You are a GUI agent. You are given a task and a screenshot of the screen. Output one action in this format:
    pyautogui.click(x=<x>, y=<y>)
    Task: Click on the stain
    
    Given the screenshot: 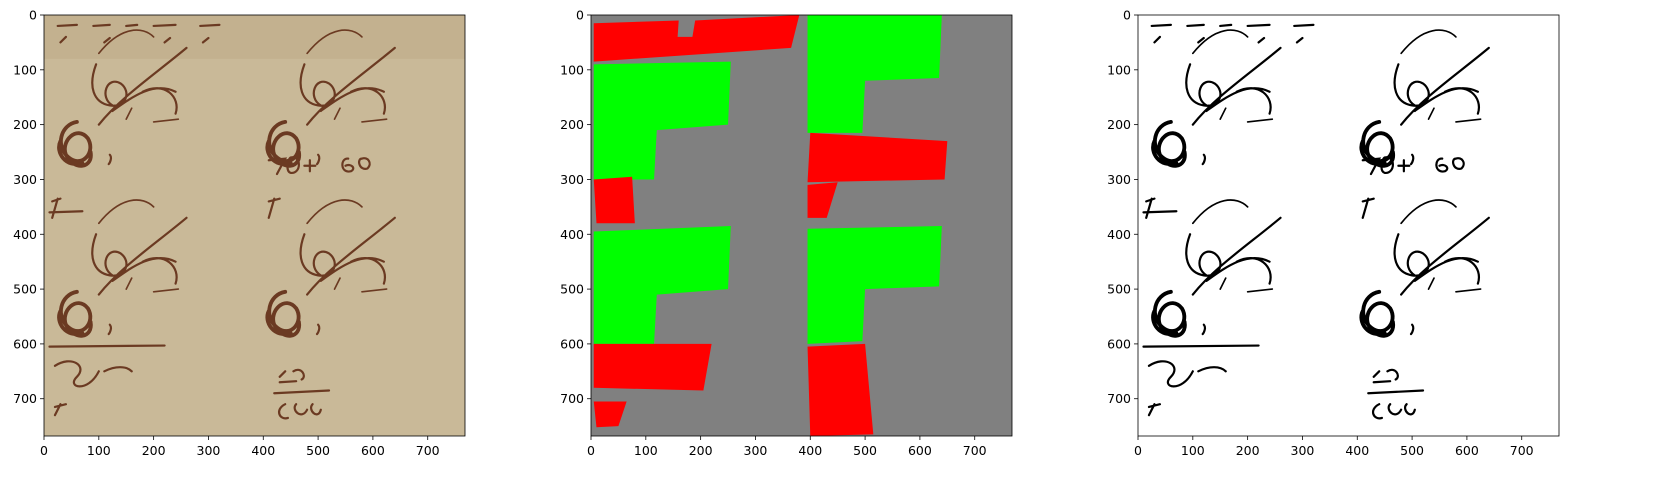 What is the action you would take?
    pyautogui.click(x=254, y=37)
    